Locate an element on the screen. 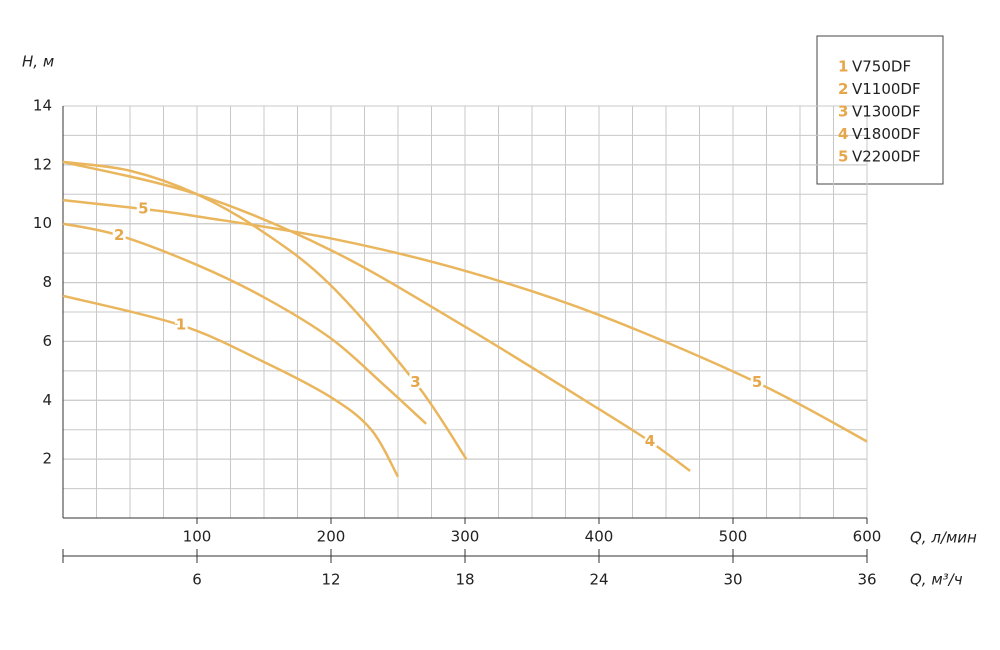 This screenshot has height=650, width=1000. x2-tick-label: 24 is located at coordinates (598, 580).